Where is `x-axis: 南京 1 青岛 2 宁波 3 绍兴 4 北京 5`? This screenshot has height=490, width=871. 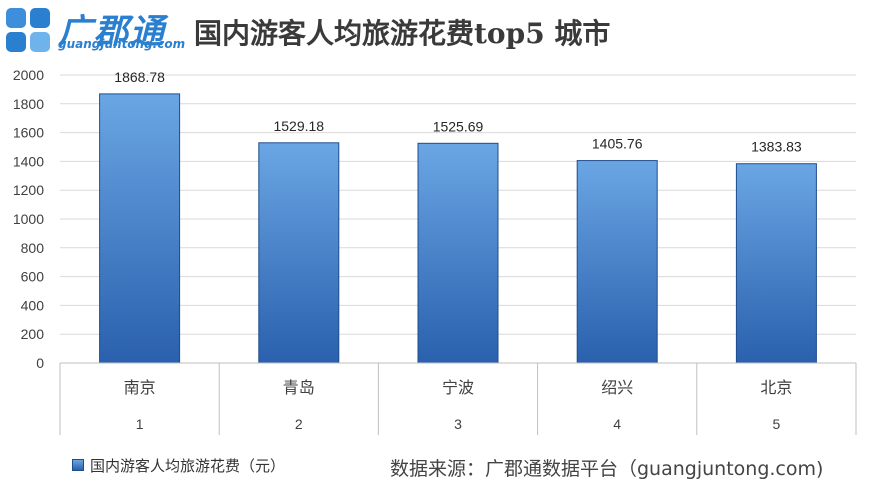
x-axis: 南京 1 青岛 2 宁波 3 绍兴 4 北京 5 is located at coordinates (458, 398).